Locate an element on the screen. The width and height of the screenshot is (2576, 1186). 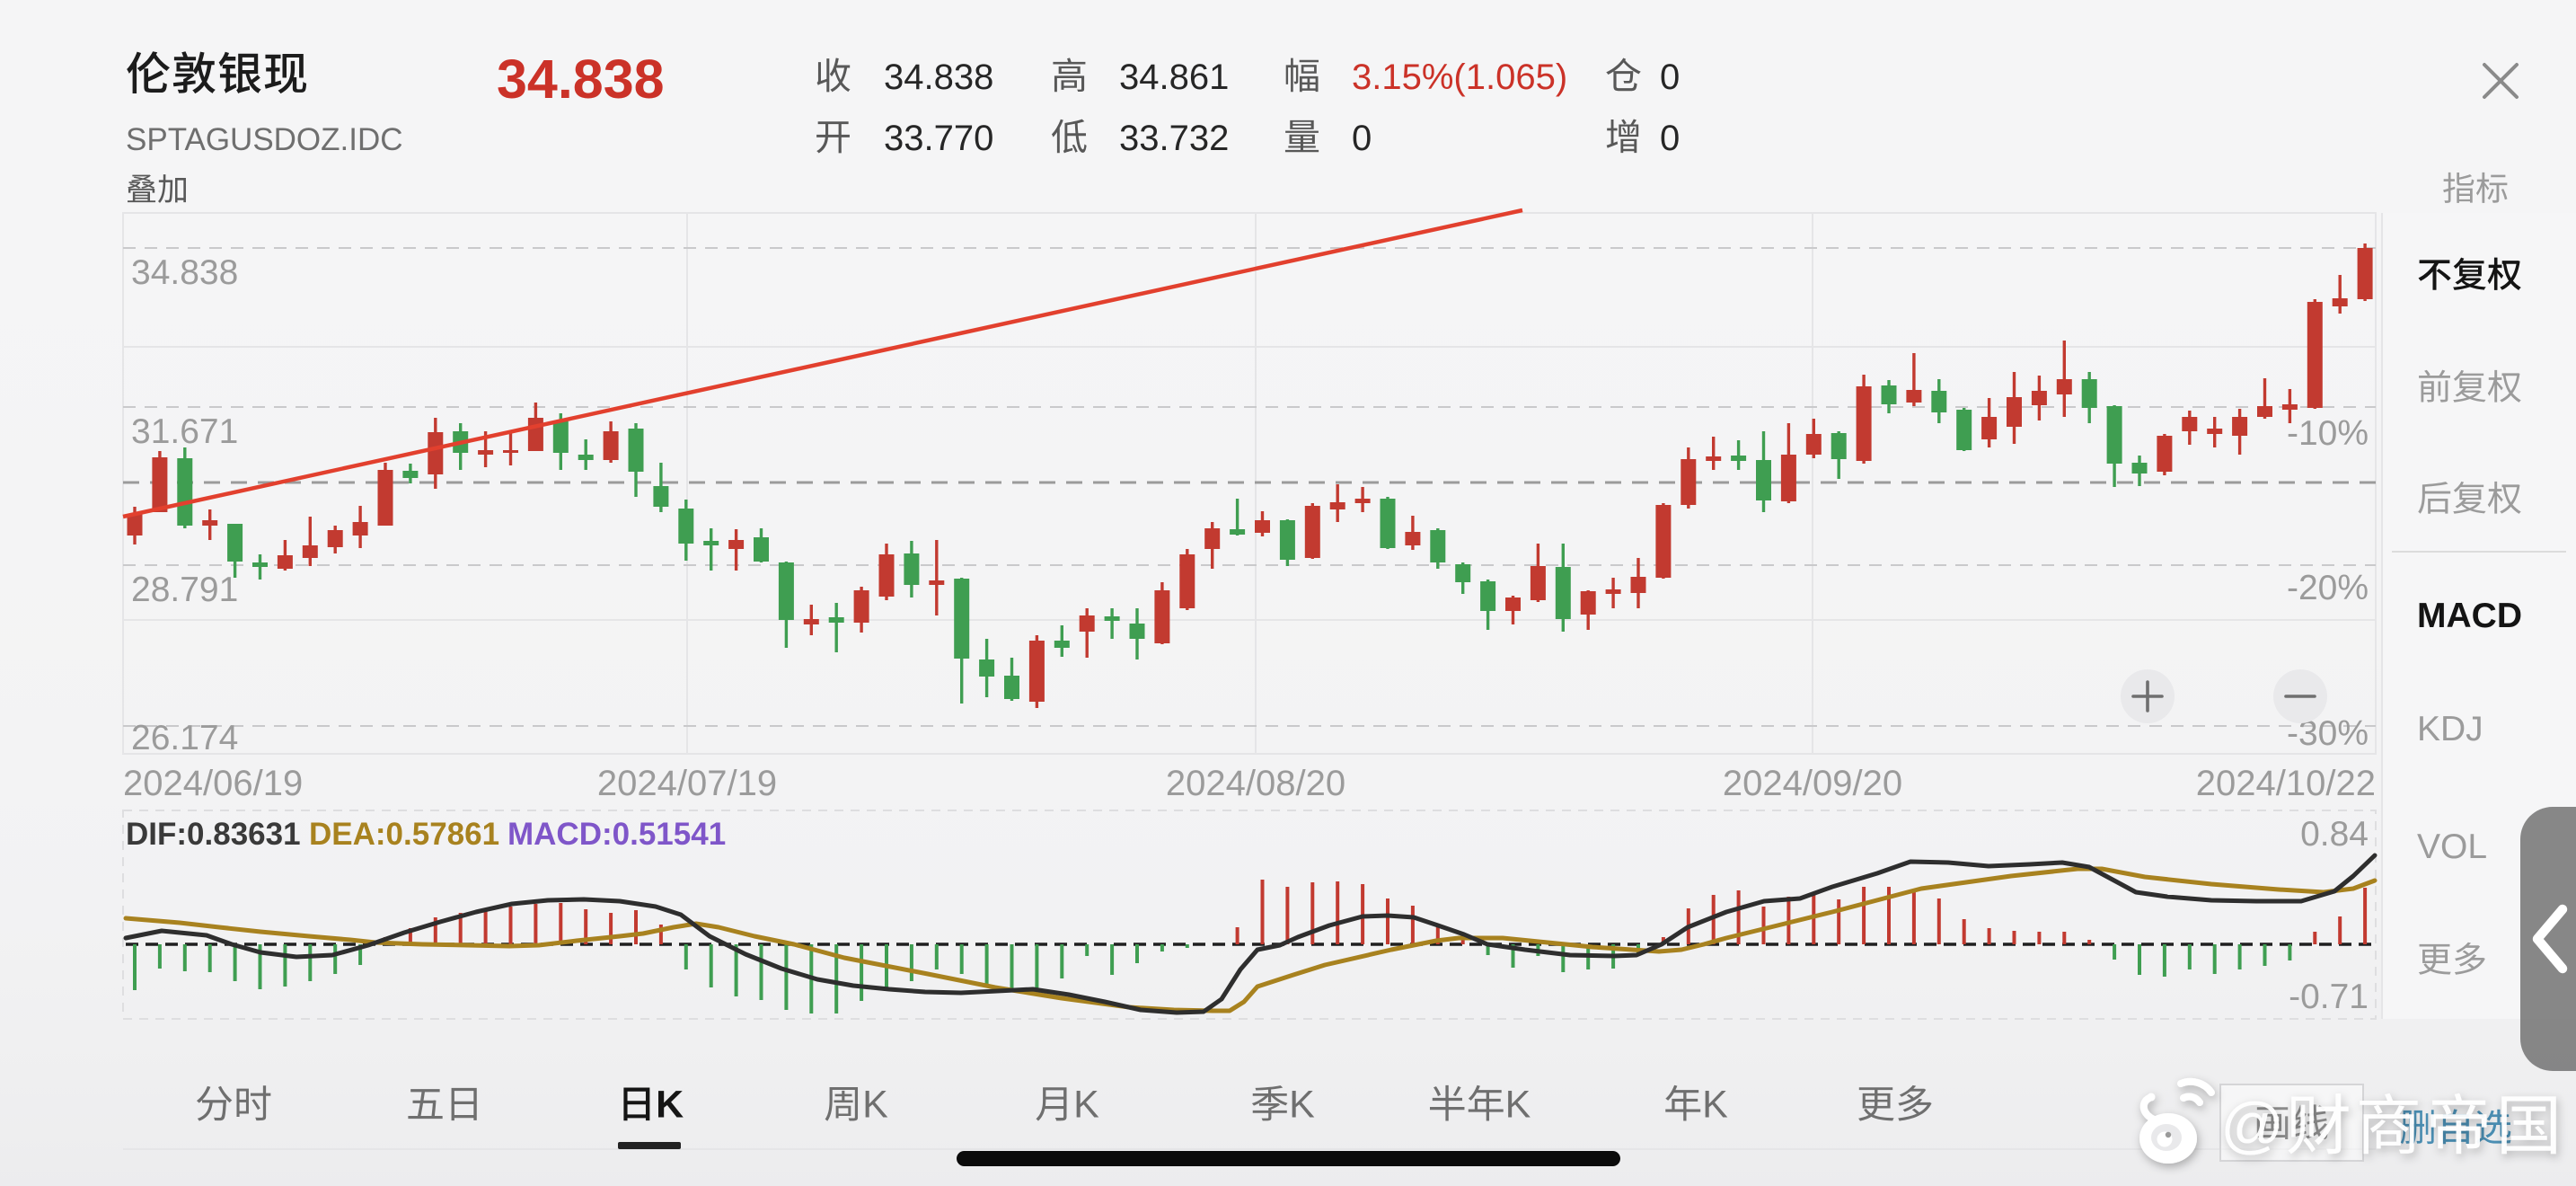
svg-text: 2024/08/20 is located at coordinates (1255, 783).